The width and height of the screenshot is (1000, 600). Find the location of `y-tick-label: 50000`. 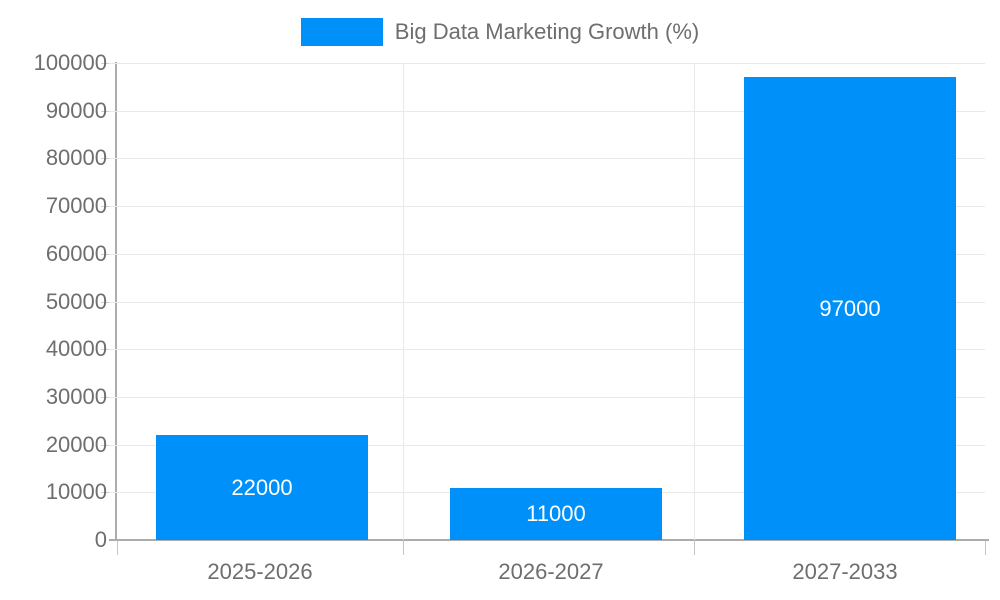

y-tick-label: 50000 is located at coordinates (76, 301).